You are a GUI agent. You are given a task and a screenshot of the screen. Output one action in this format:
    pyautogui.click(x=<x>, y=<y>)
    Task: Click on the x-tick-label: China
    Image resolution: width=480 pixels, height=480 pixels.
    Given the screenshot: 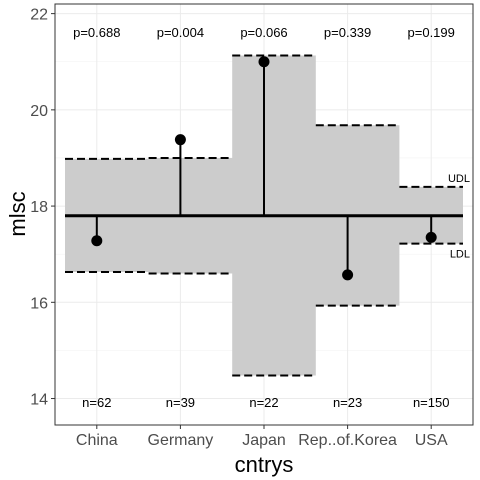 What is the action you would take?
    pyautogui.click(x=97, y=440)
    